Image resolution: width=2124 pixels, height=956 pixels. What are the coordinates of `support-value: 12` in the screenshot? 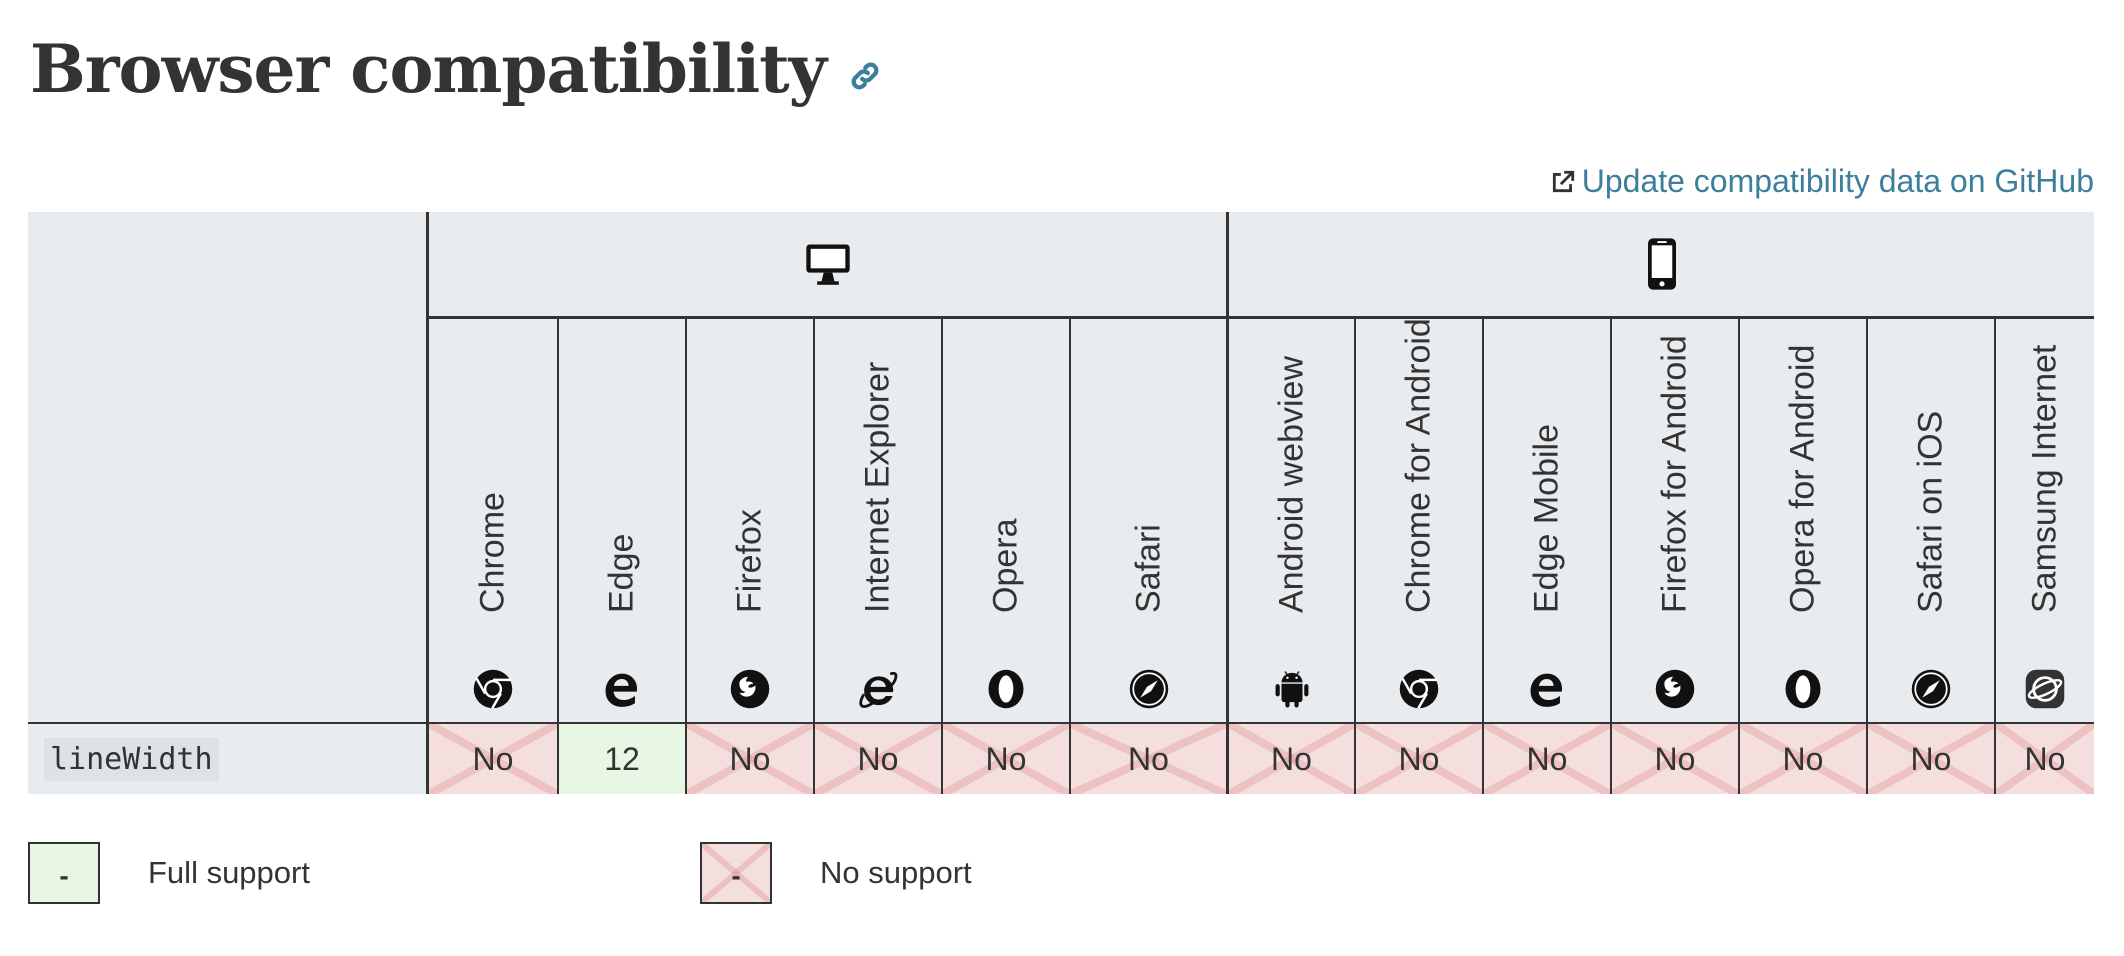 It's located at (622, 758).